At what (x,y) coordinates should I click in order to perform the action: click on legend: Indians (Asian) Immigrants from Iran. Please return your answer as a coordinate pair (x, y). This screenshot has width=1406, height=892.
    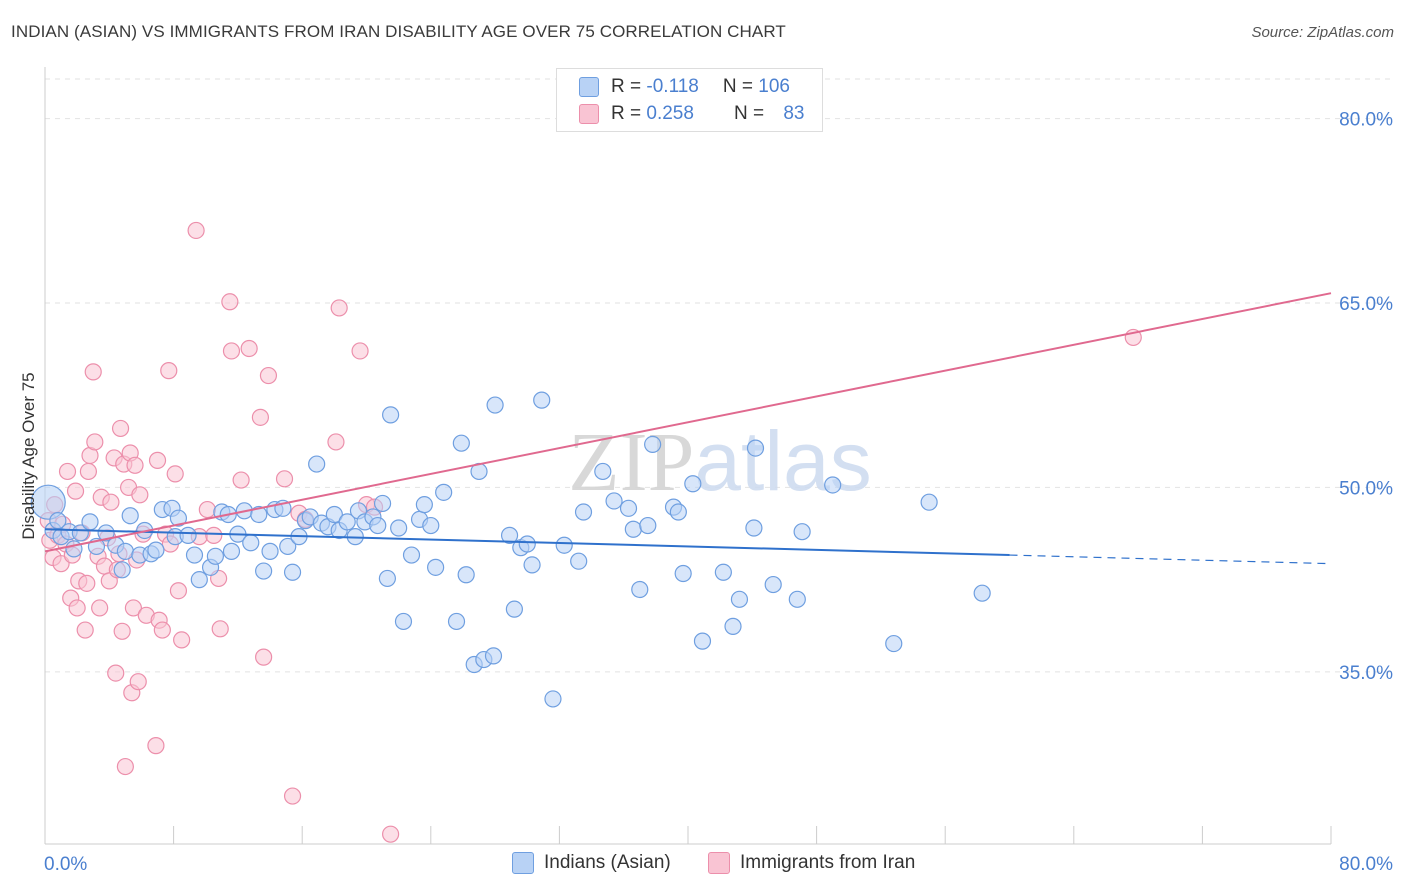
    Looking at the image, I should click on (703, 865).